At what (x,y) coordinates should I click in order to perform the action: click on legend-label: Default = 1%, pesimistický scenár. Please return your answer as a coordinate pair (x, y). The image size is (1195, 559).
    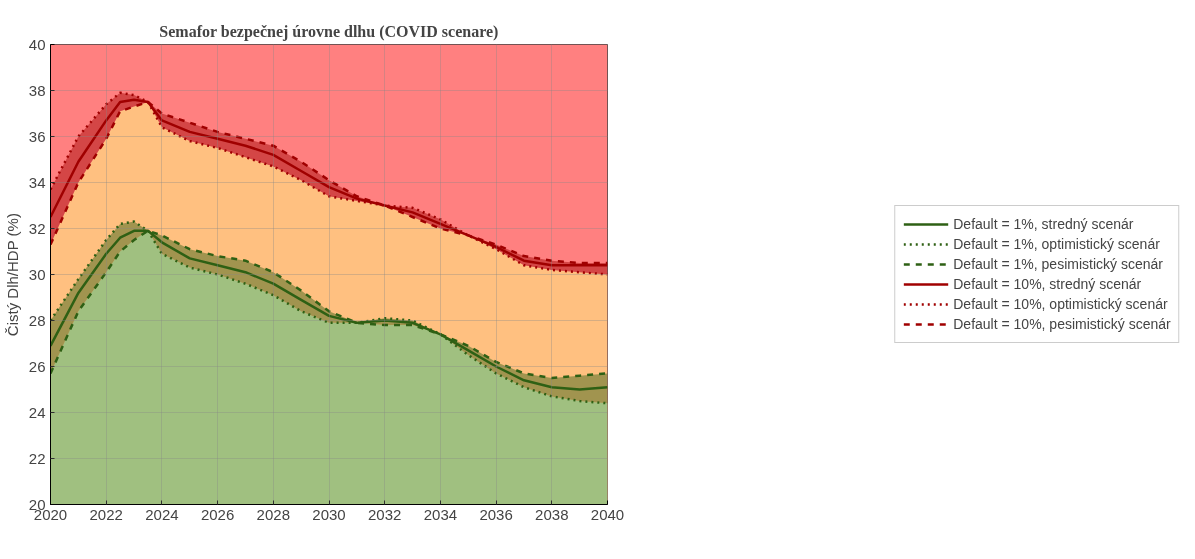
    Looking at the image, I should click on (1058, 264).